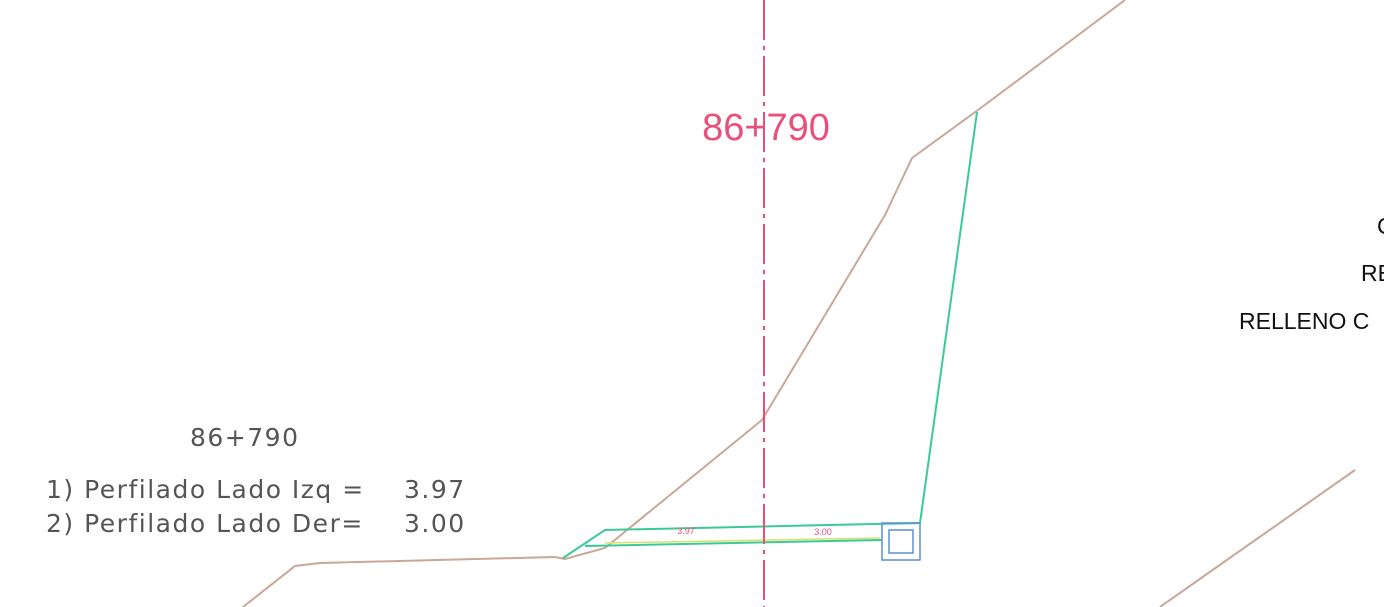  What do you see at coordinates (205, 523) in the screenshot?
I see `info-label: 2) Perfilado Lado Der=` at bounding box center [205, 523].